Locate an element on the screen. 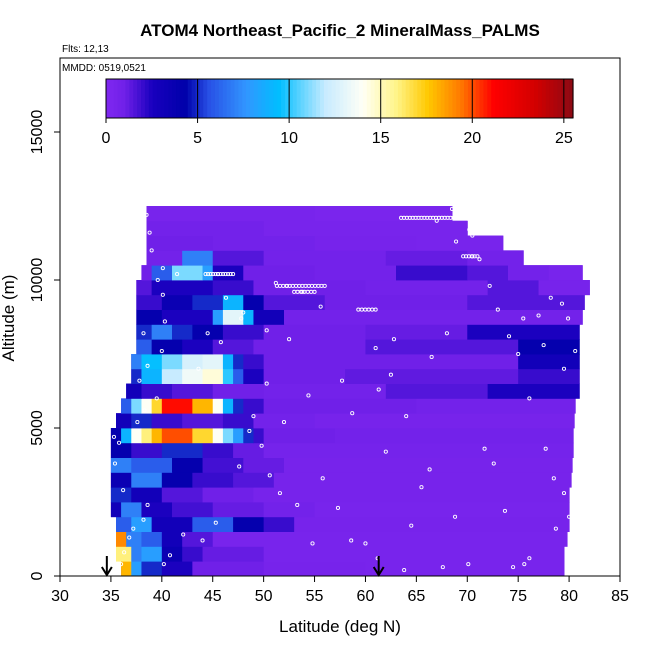 The height and width of the screenshot is (650, 650). y-axis: 0 5000 10000 15000 is located at coordinates (44, 345).